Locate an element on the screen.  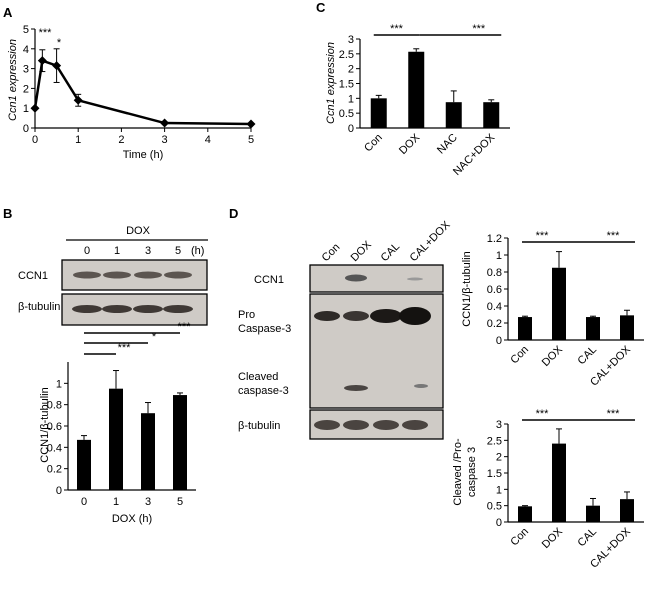
chart-b-ytick-label-4: 0.8 is located at coordinates (54, 406).